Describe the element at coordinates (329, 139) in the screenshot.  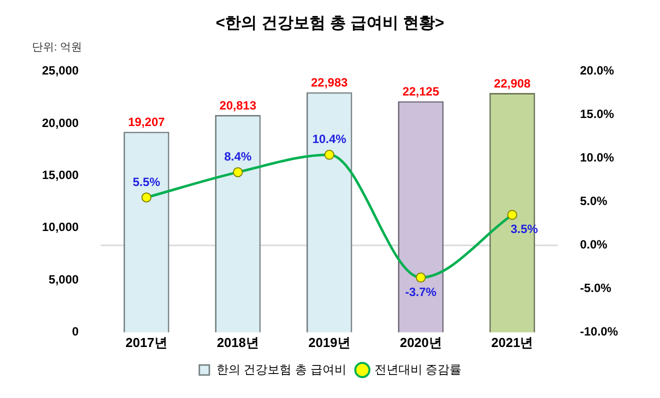
I see `data-label: 10.4%` at that location.